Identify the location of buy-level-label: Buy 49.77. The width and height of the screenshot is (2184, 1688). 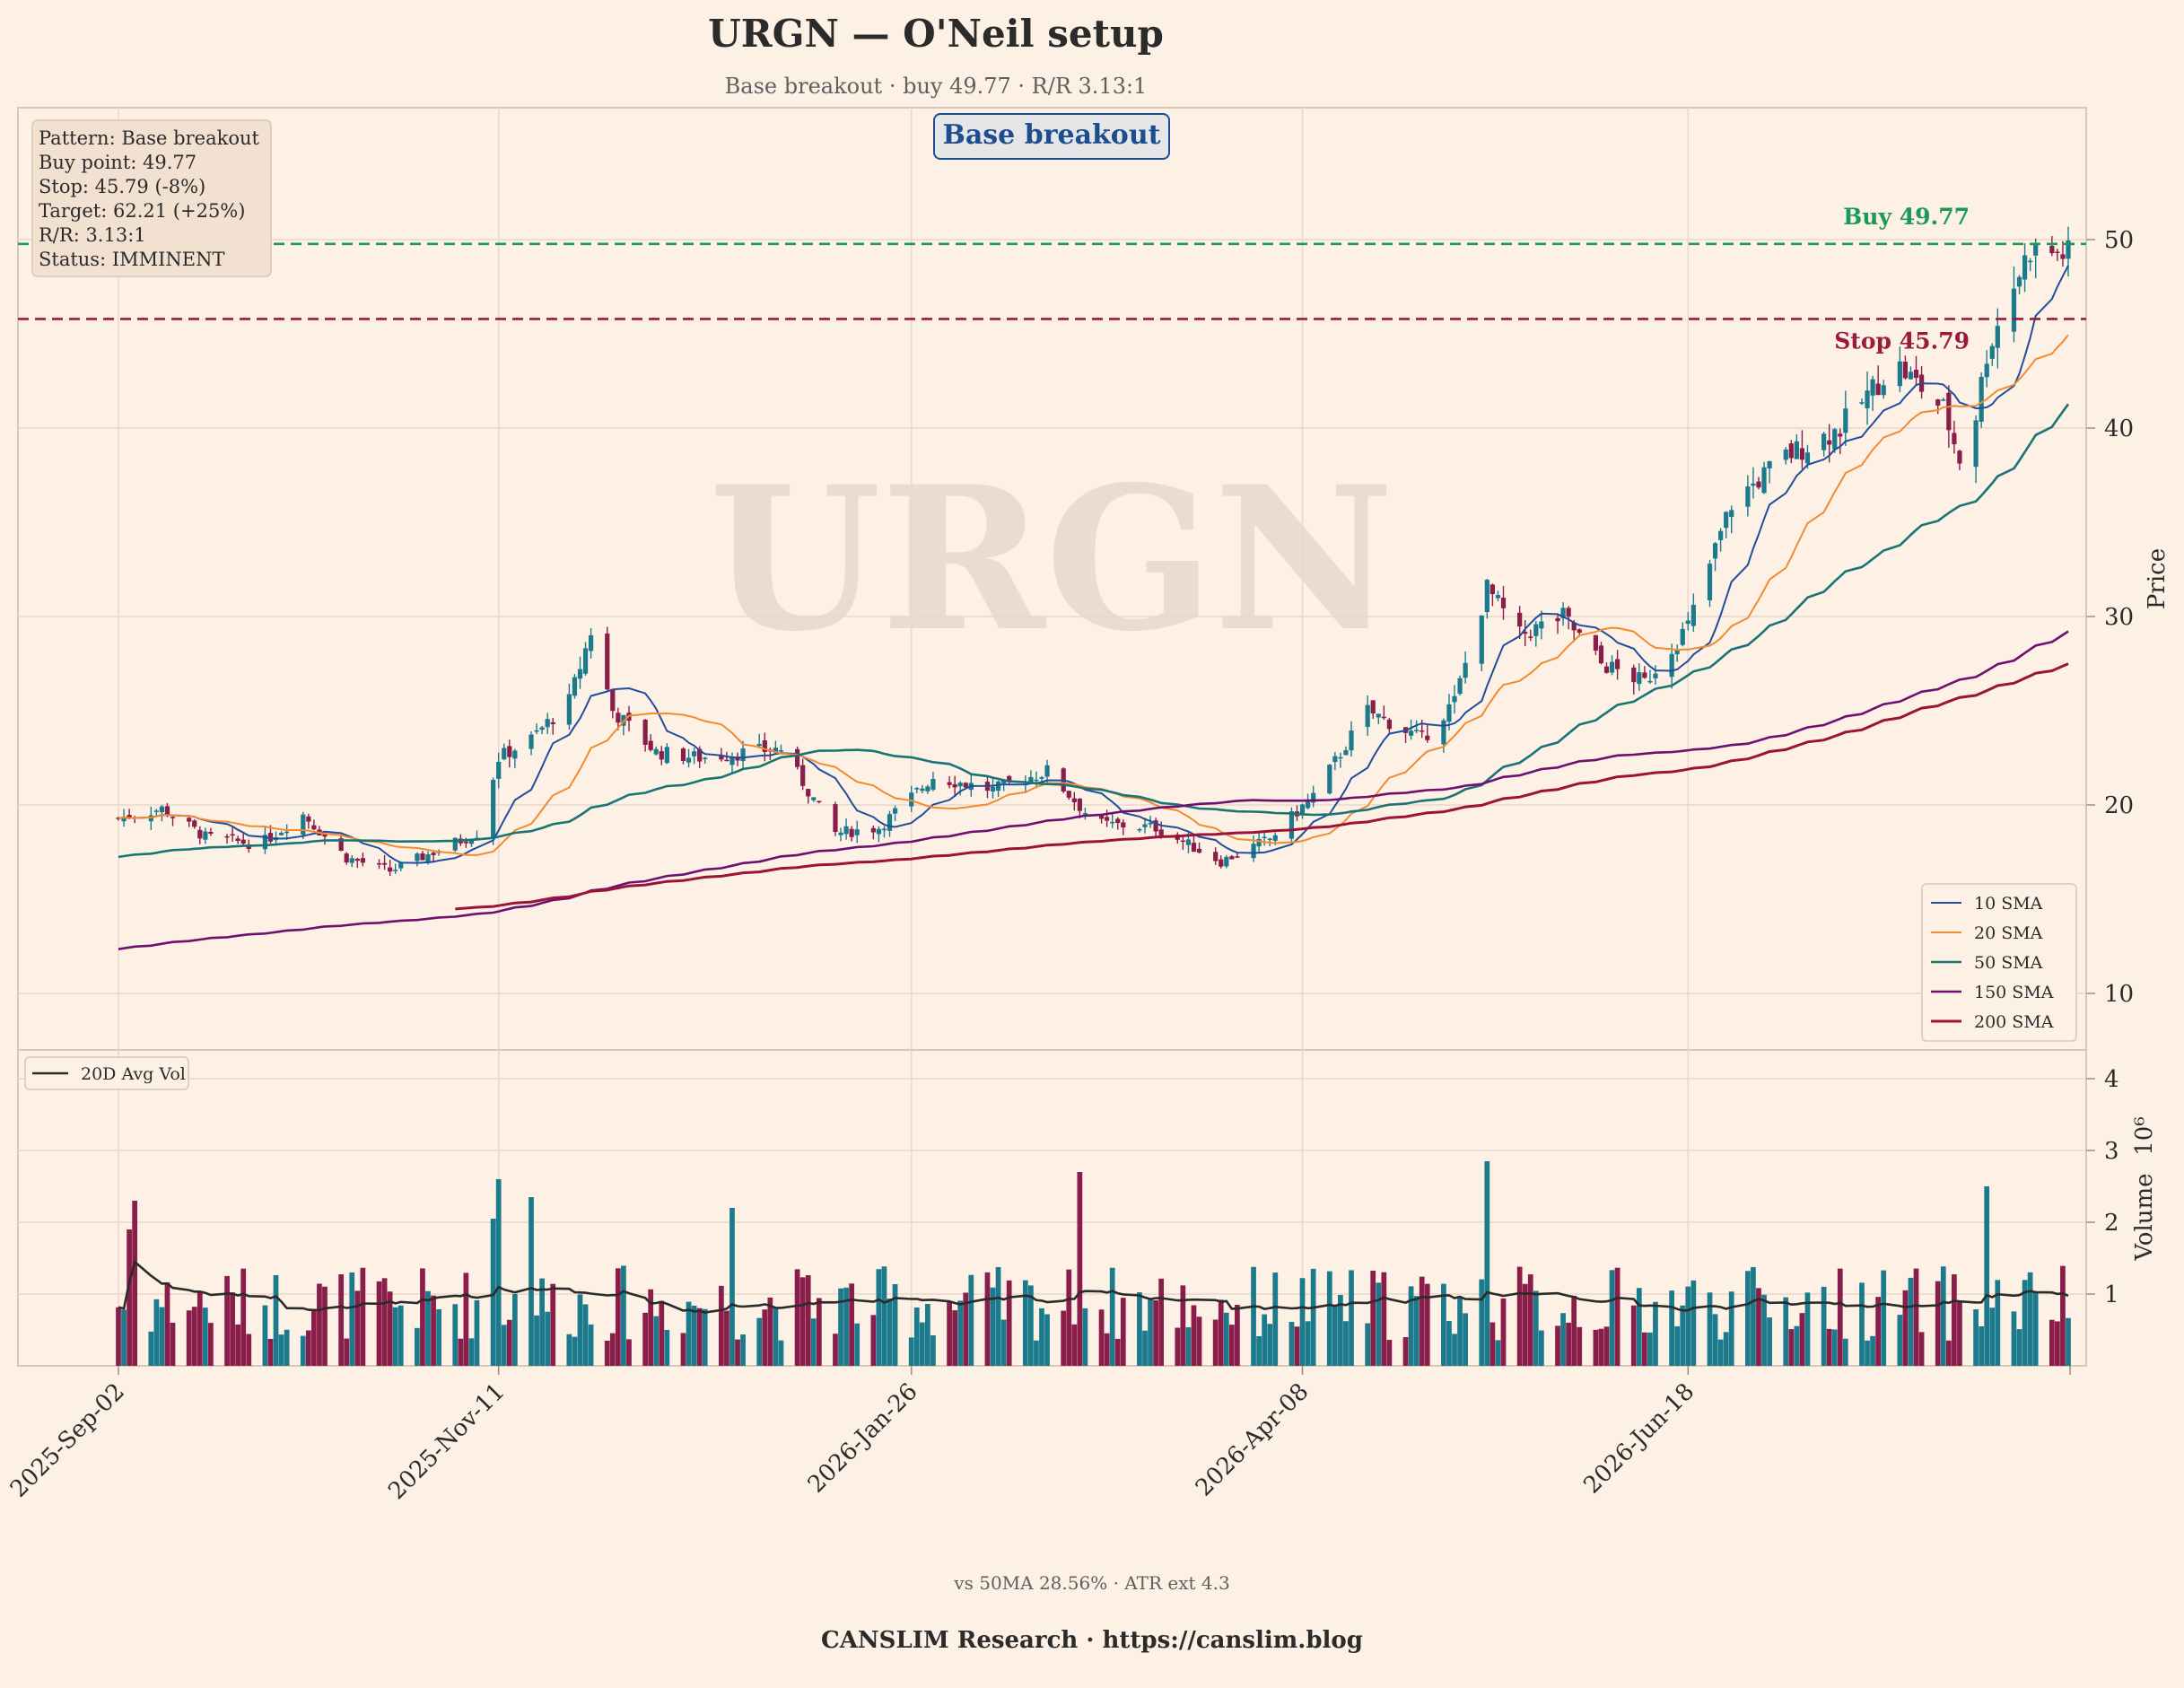
(1907, 217).